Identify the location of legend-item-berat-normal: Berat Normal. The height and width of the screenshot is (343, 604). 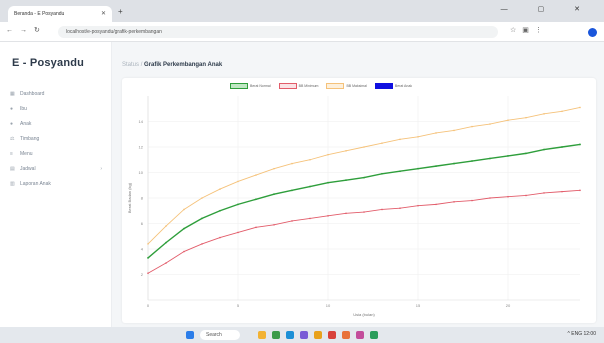
(250, 86).